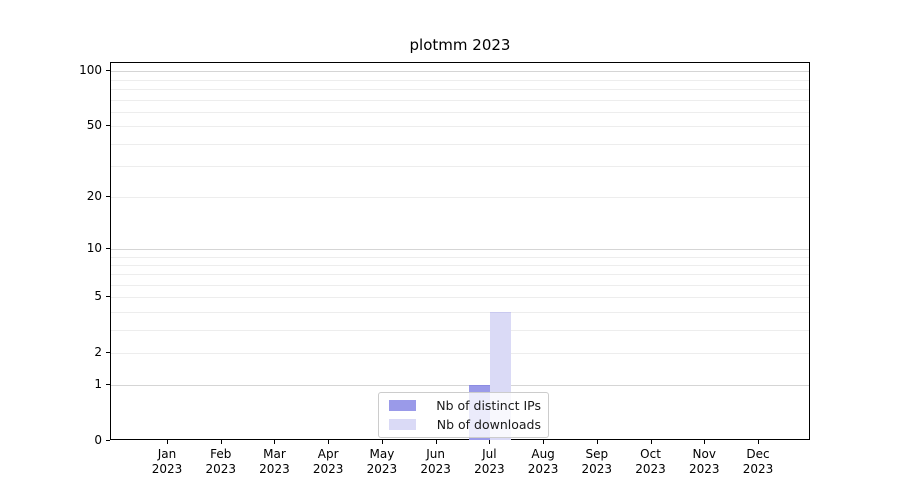 The height and width of the screenshot is (500, 900). What do you see at coordinates (489, 461) in the screenshot?
I see `x-axis-tick-label: Jul 2023` at bounding box center [489, 461].